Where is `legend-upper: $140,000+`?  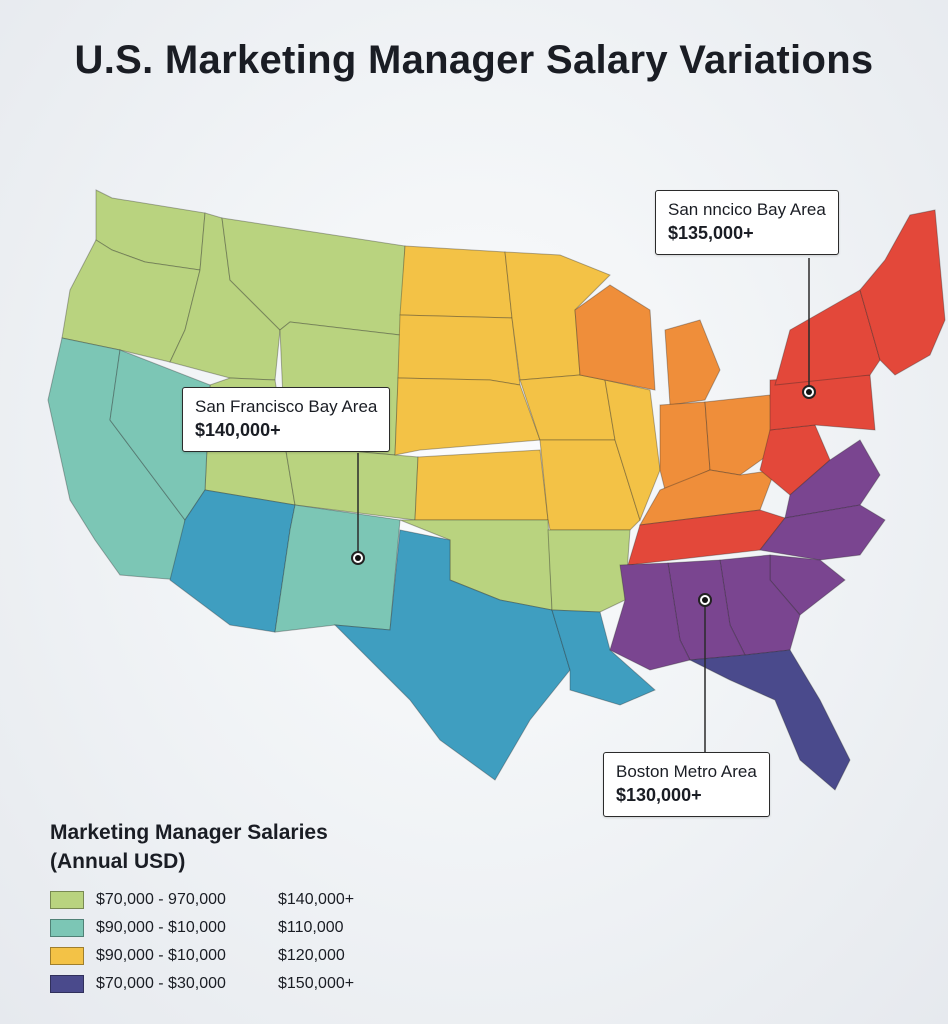 legend-upper: $140,000+ is located at coordinates (316, 899).